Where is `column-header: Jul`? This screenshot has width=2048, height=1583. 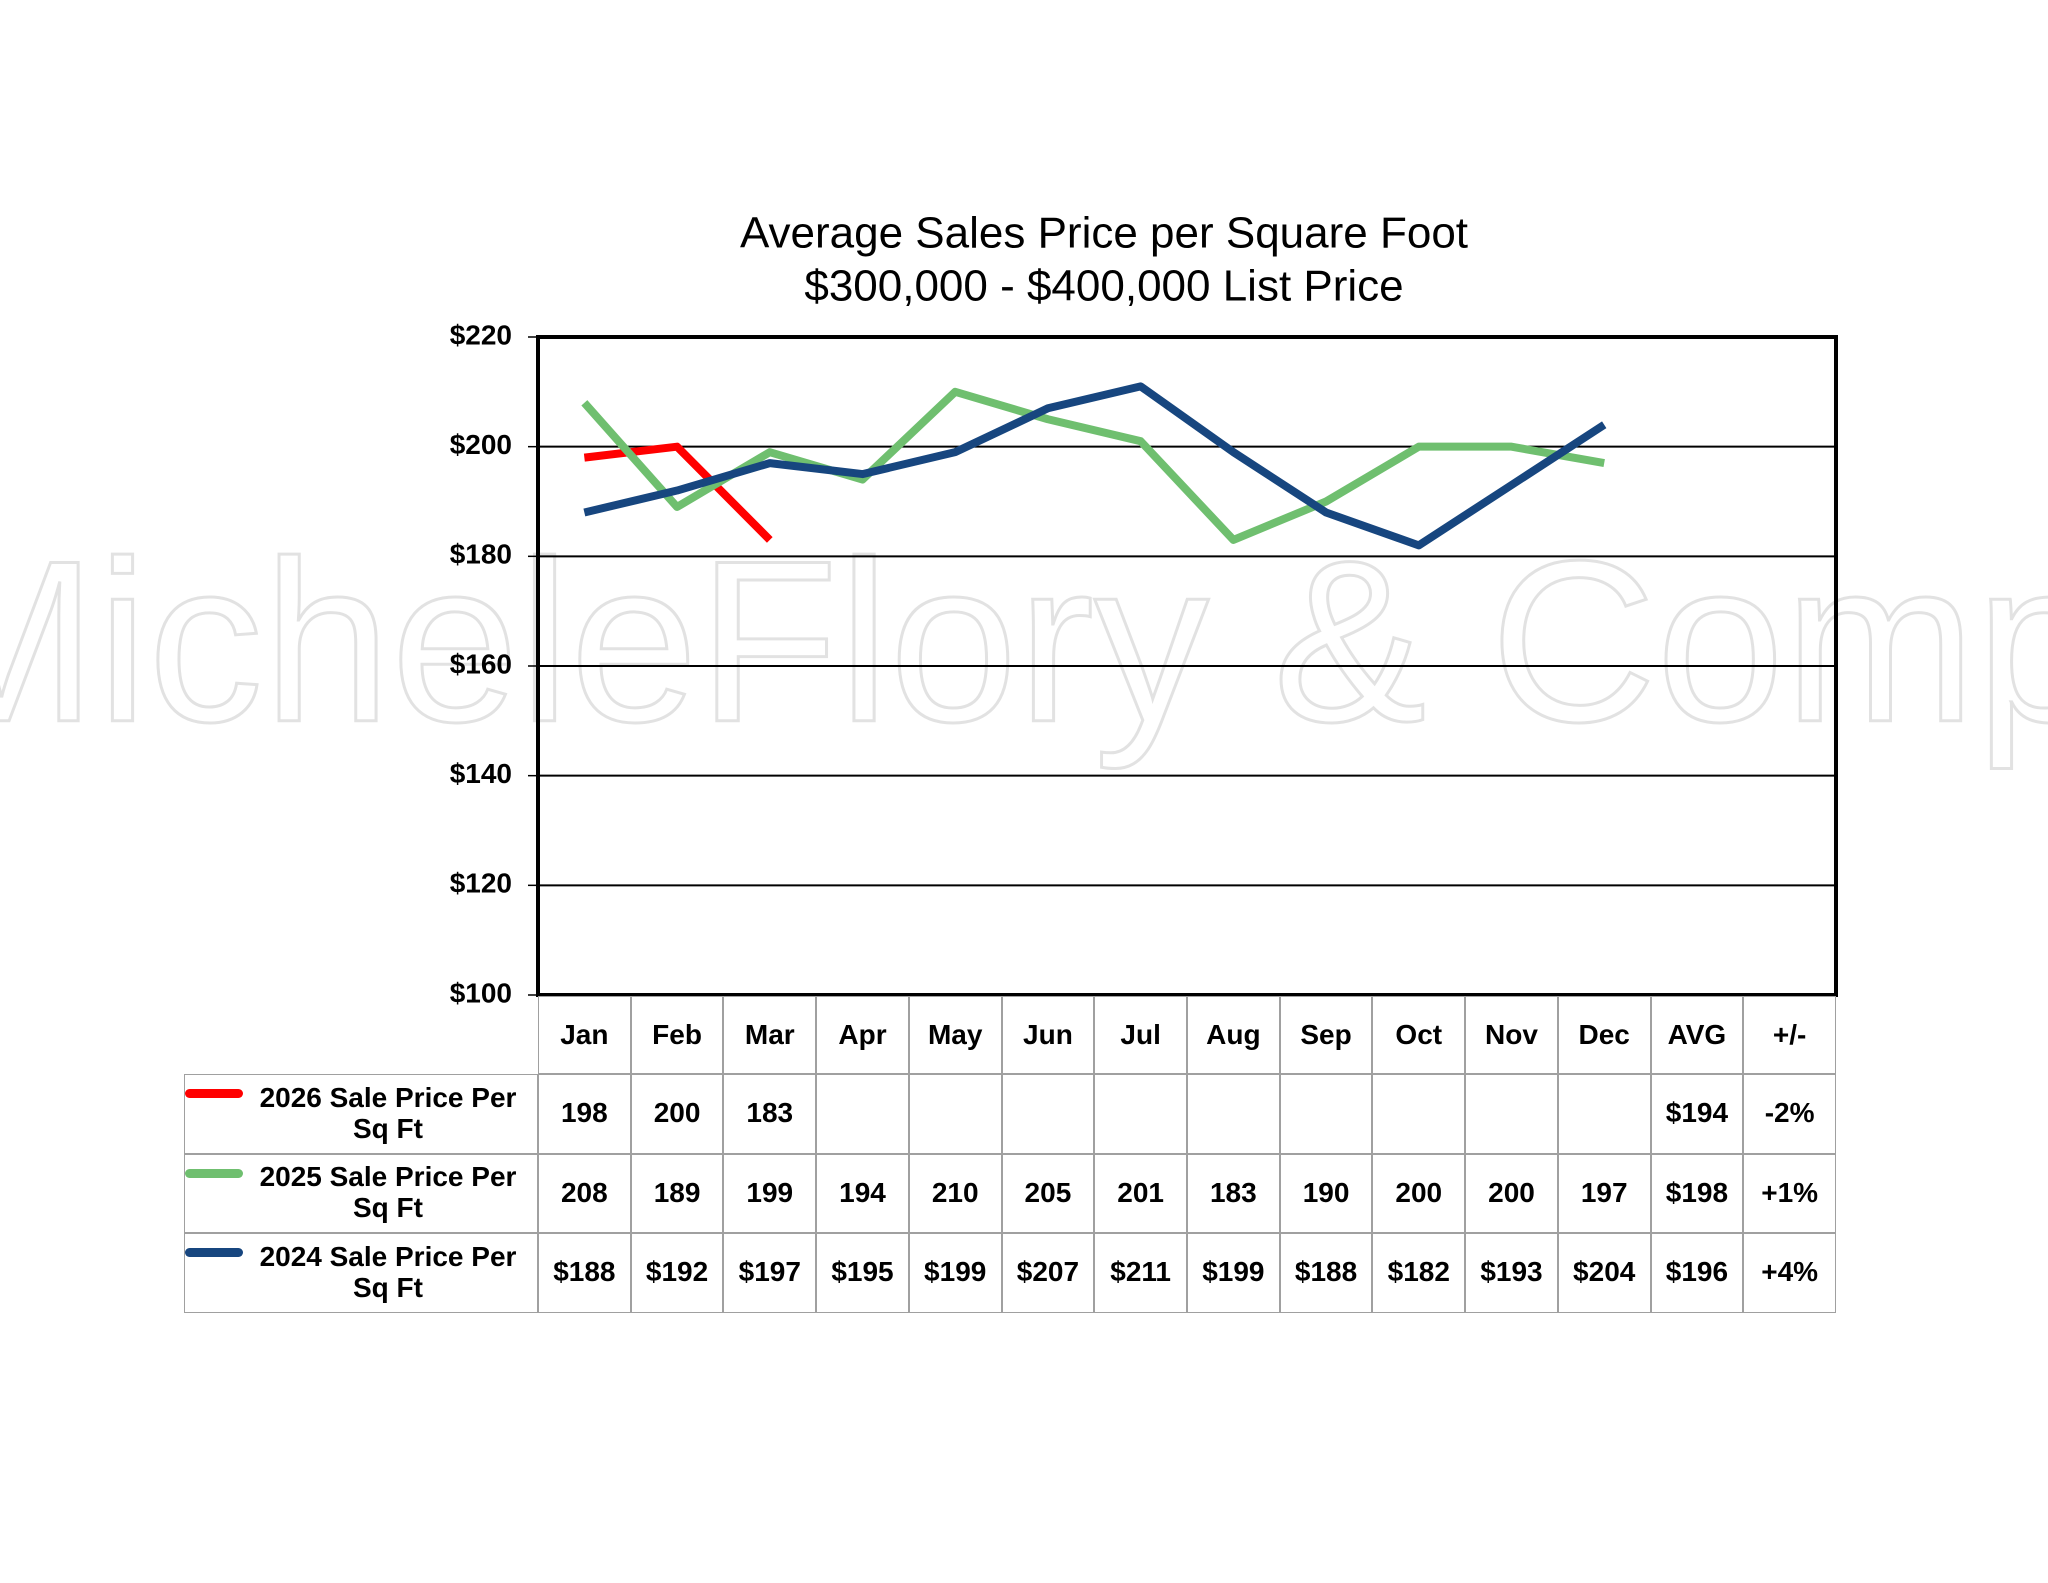 column-header: Jul is located at coordinates (1140, 1035).